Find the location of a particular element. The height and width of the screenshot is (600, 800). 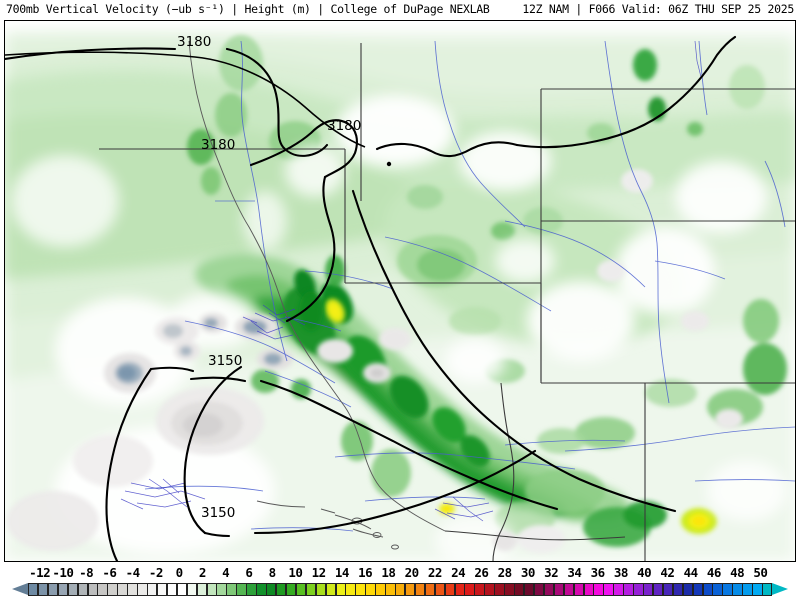

colorbar-tick-label: 4 is located at coordinates (226, 572).